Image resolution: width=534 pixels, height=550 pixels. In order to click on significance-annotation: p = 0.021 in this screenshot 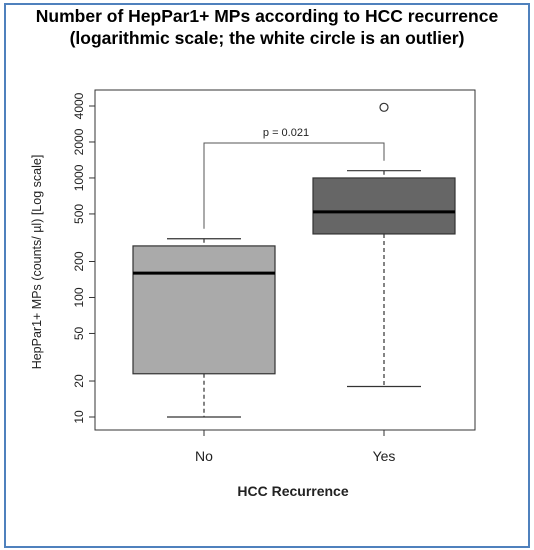, I will do `click(294, 178)`.